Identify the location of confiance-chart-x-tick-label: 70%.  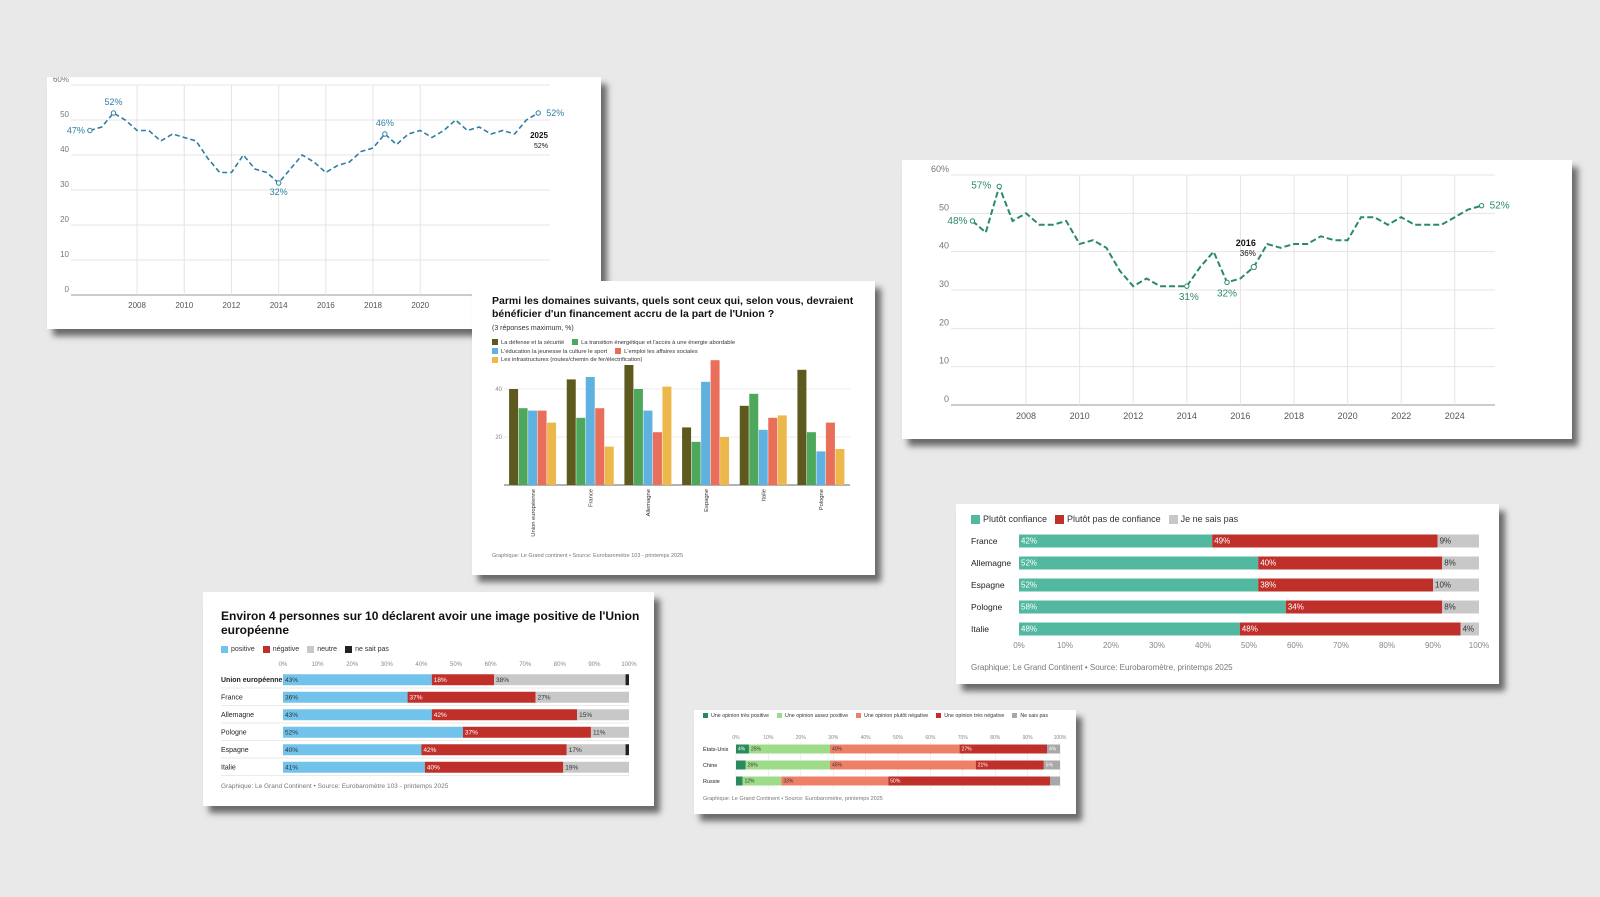
(1341, 645).